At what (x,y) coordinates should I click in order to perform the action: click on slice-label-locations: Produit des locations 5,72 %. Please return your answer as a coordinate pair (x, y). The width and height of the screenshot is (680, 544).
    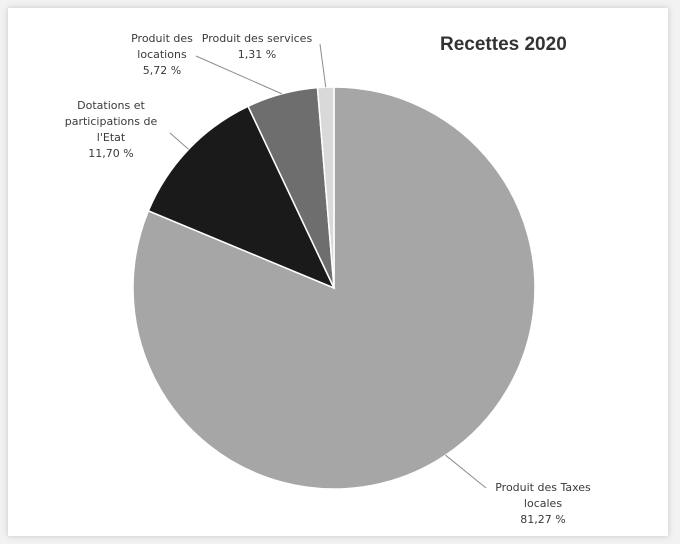
    Looking at the image, I should click on (162, 55).